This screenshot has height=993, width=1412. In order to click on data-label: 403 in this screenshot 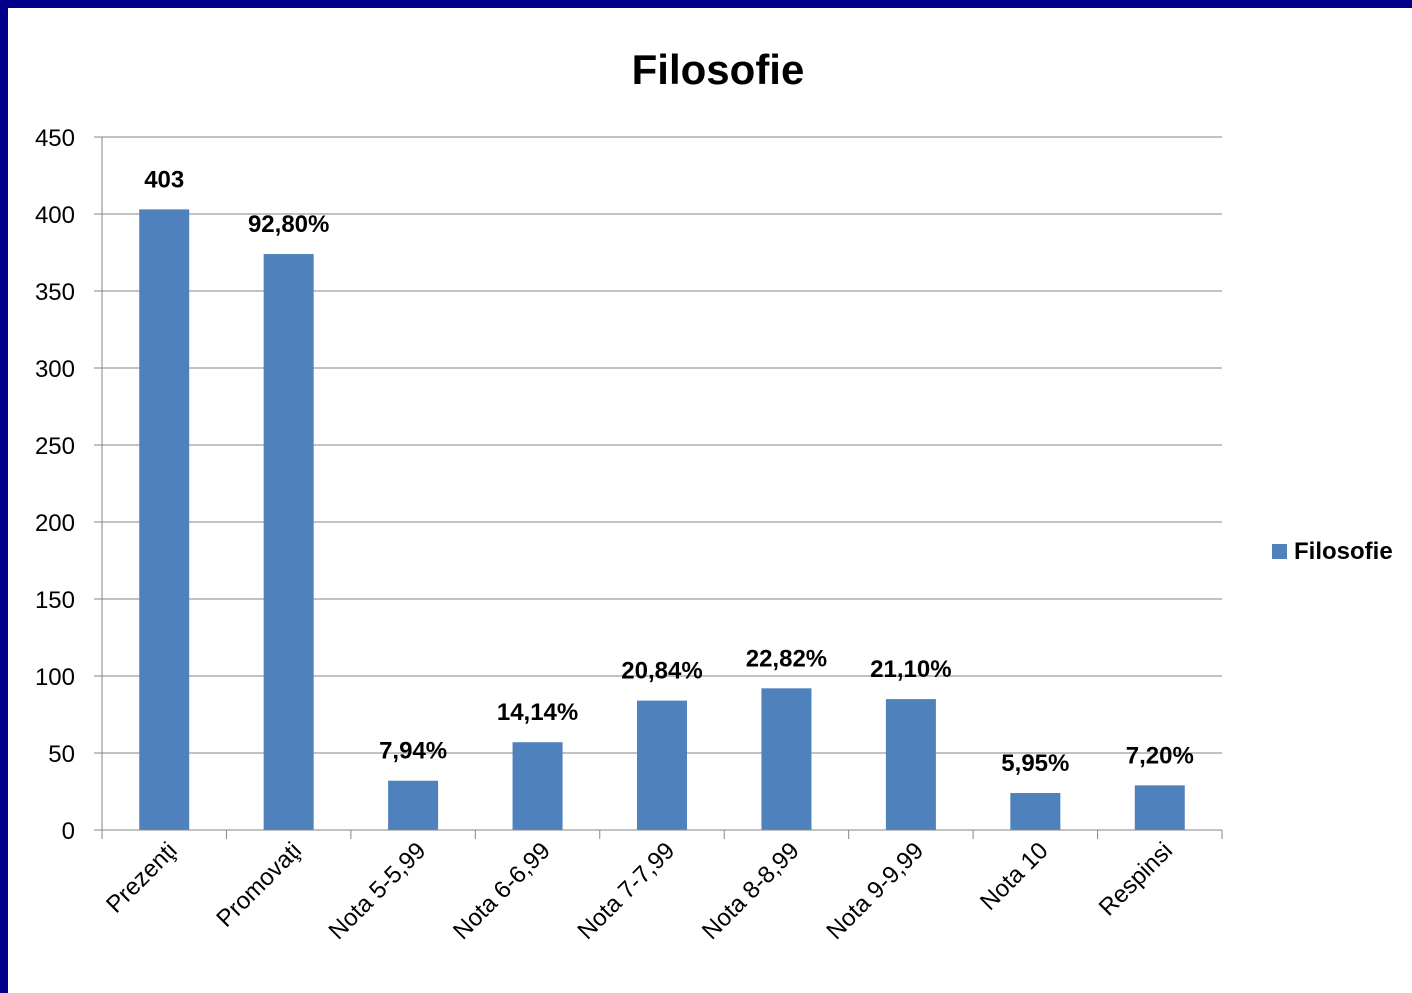, I will do `click(164, 179)`.